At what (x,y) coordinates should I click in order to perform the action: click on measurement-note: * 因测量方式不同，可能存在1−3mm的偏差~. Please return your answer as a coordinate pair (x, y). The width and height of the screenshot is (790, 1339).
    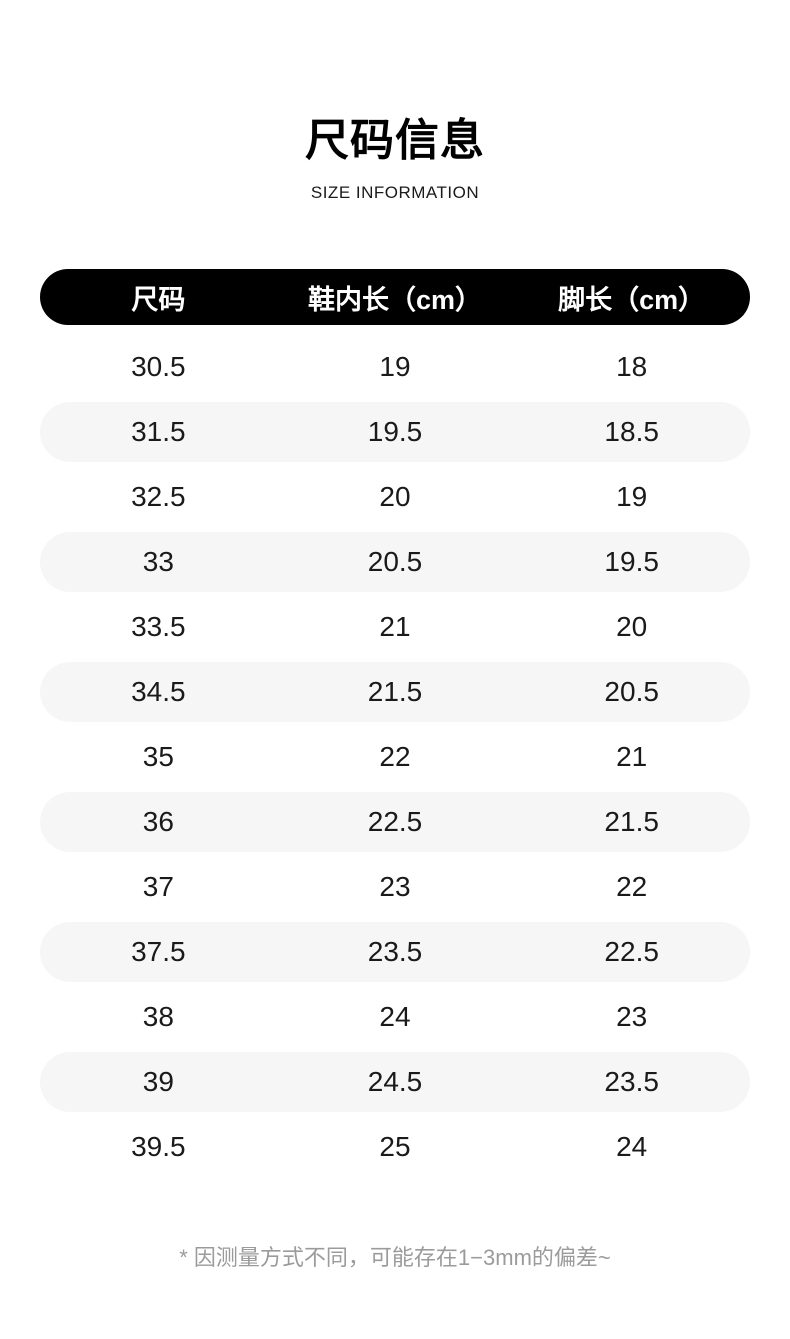
    Looking at the image, I should click on (395, 1257).